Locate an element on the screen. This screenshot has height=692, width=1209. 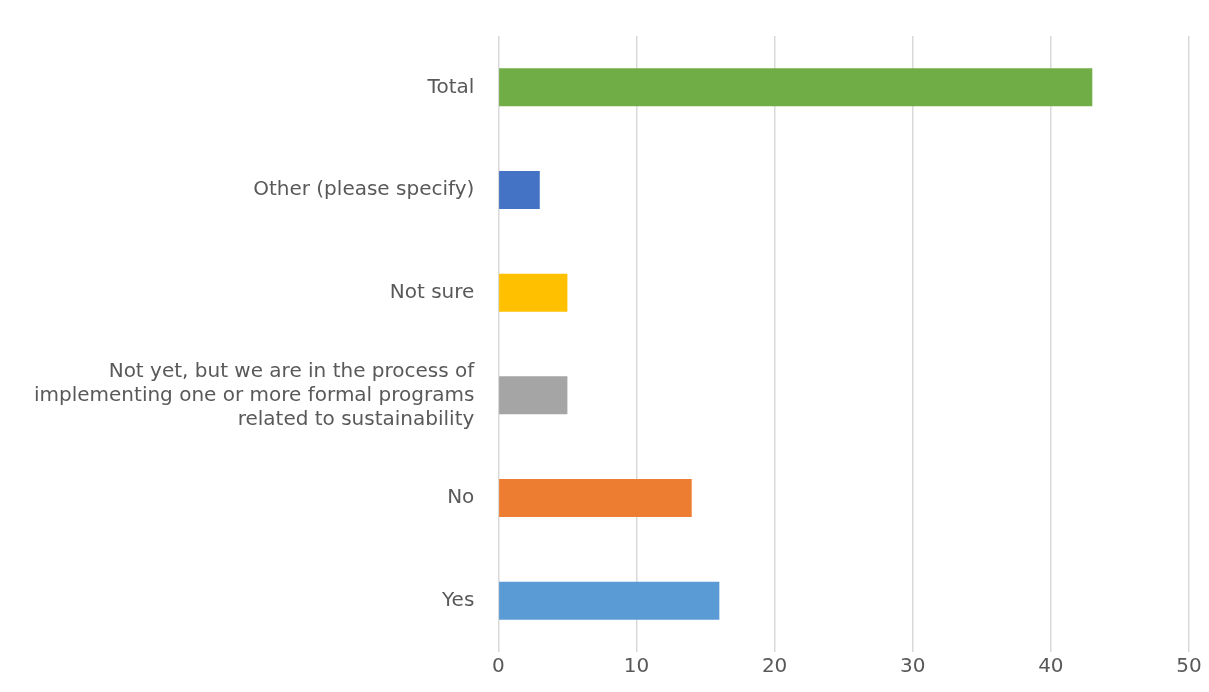
x-tick-label: 20 is located at coordinates (774, 665).